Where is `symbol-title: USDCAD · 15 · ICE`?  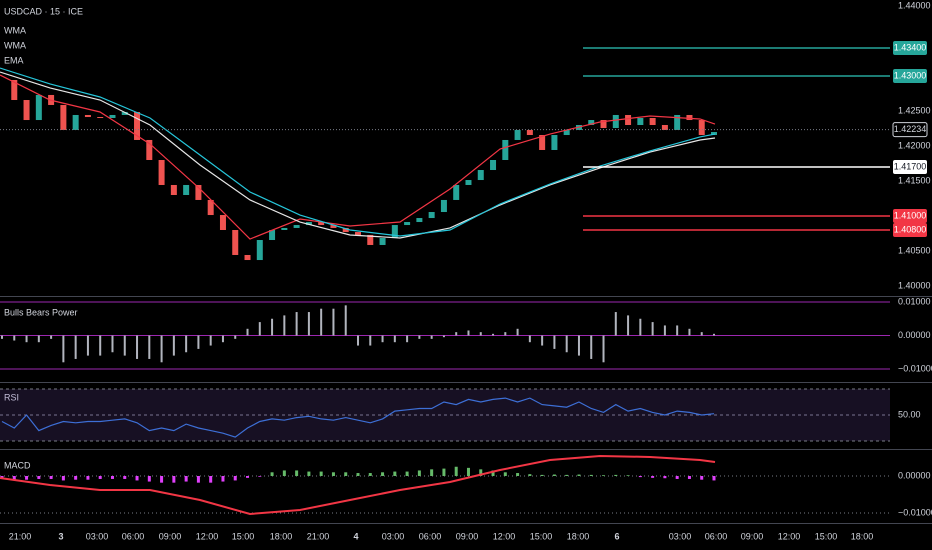 symbol-title: USDCAD · 15 · ICE is located at coordinates (43, 11).